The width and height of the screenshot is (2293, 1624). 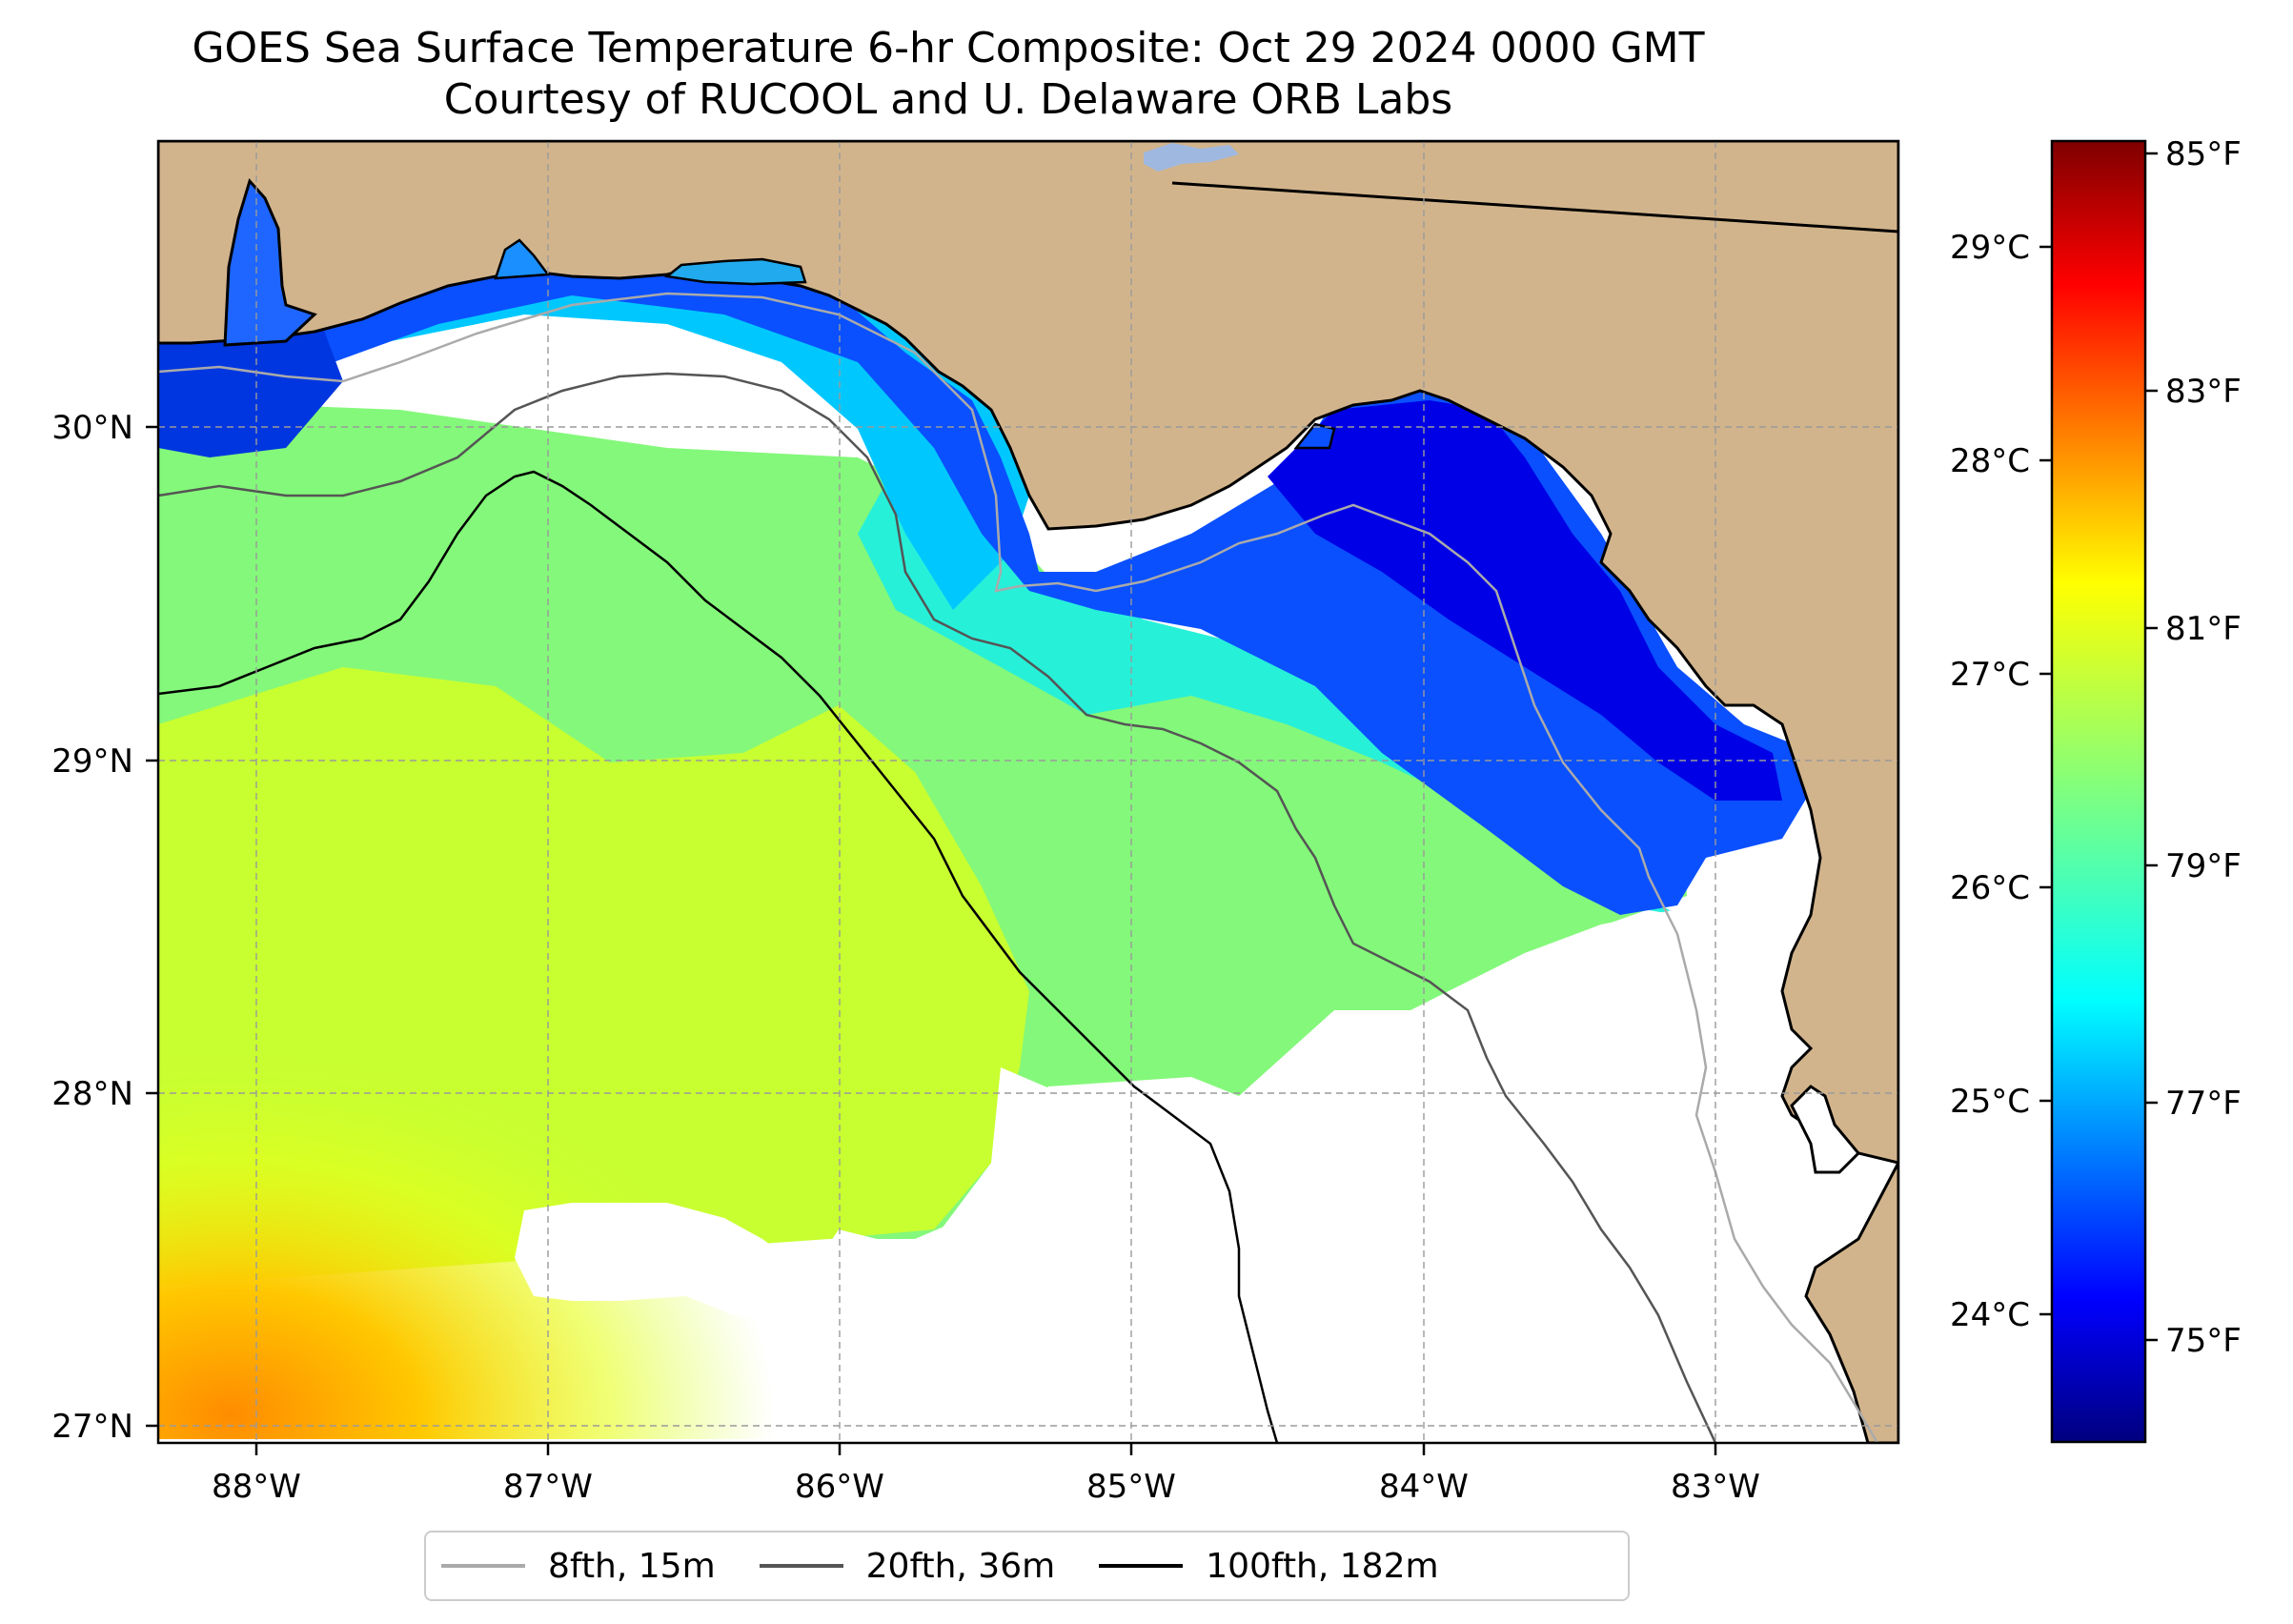 What do you see at coordinates (1990, 675) in the screenshot?
I see `celsius-label-27: 27°C` at bounding box center [1990, 675].